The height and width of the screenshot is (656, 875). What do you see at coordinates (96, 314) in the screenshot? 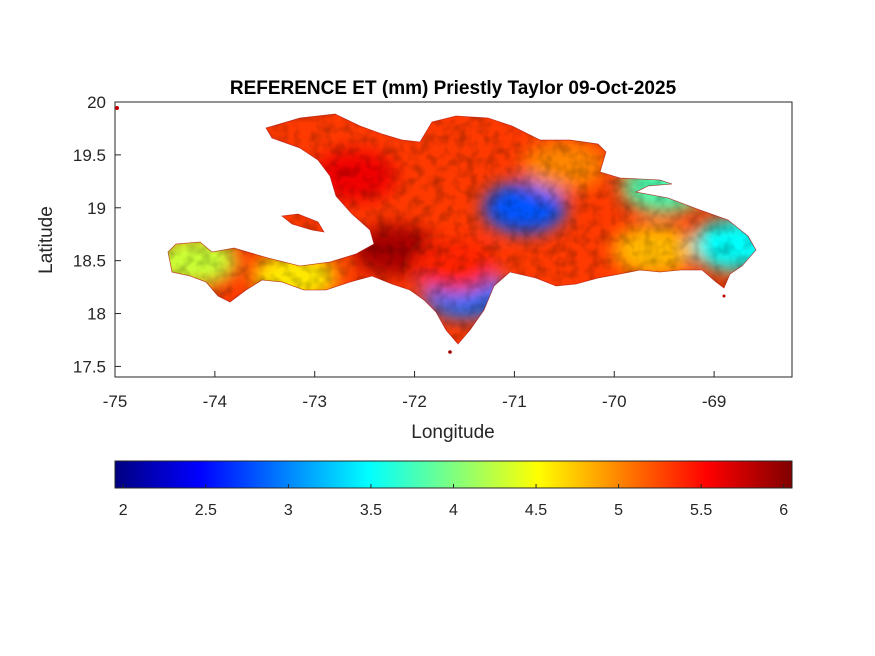
I see `y-tick-label: 18` at bounding box center [96, 314].